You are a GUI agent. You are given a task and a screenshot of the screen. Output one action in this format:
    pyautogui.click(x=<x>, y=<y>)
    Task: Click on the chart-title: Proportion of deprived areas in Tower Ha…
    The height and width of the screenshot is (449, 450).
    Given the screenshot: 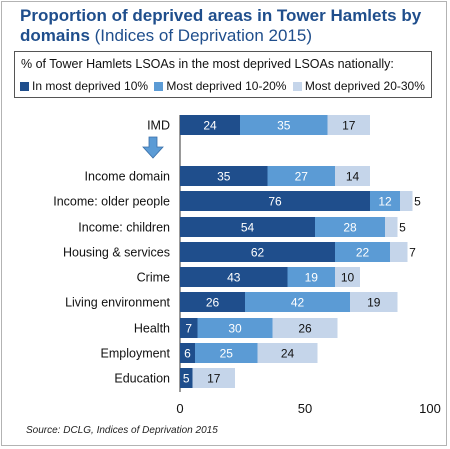 What is the action you would take?
    pyautogui.click(x=230, y=26)
    